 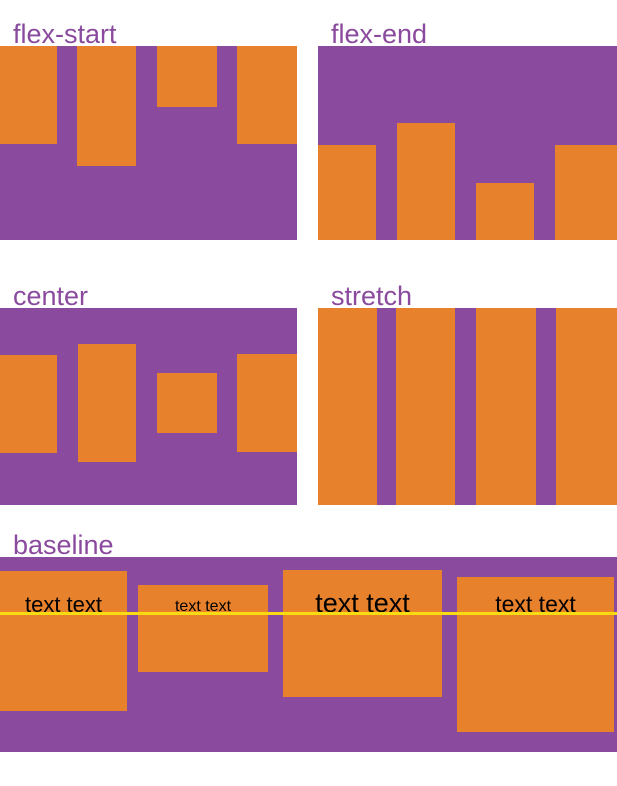 What do you see at coordinates (379, 34) in the screenshot?
I see `panel-title-flex-end: flex-end` at bounding box center [379, 34].